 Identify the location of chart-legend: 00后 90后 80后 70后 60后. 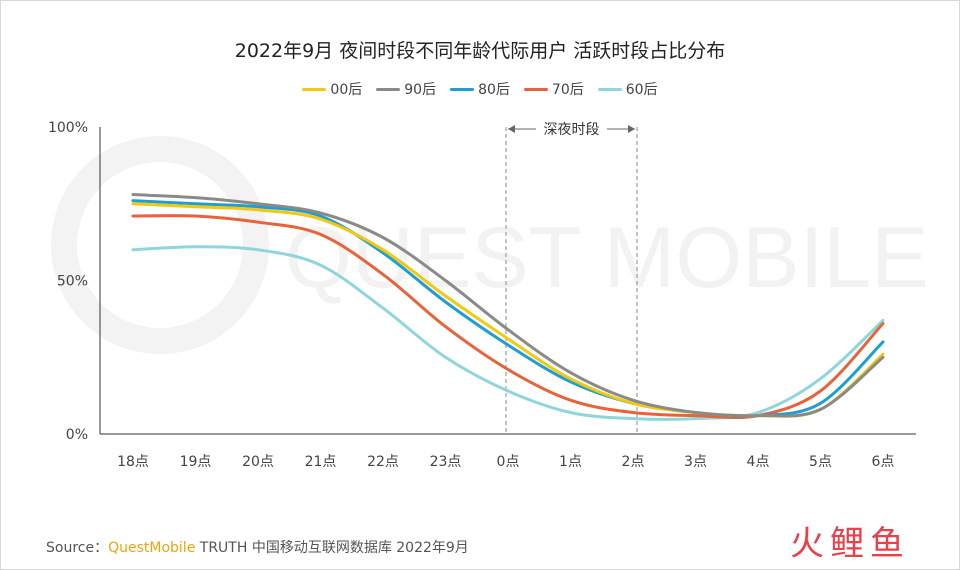
(480, 89).